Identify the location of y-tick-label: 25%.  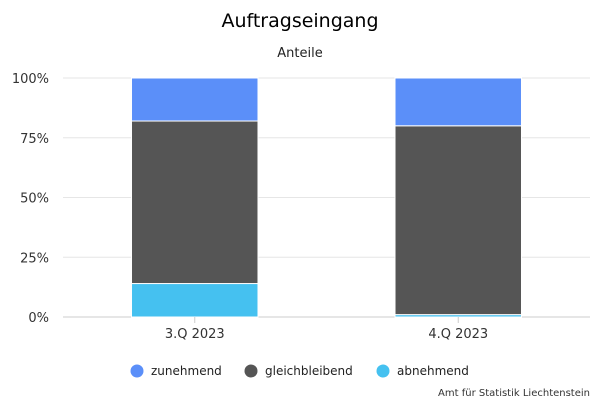
(34, 258).